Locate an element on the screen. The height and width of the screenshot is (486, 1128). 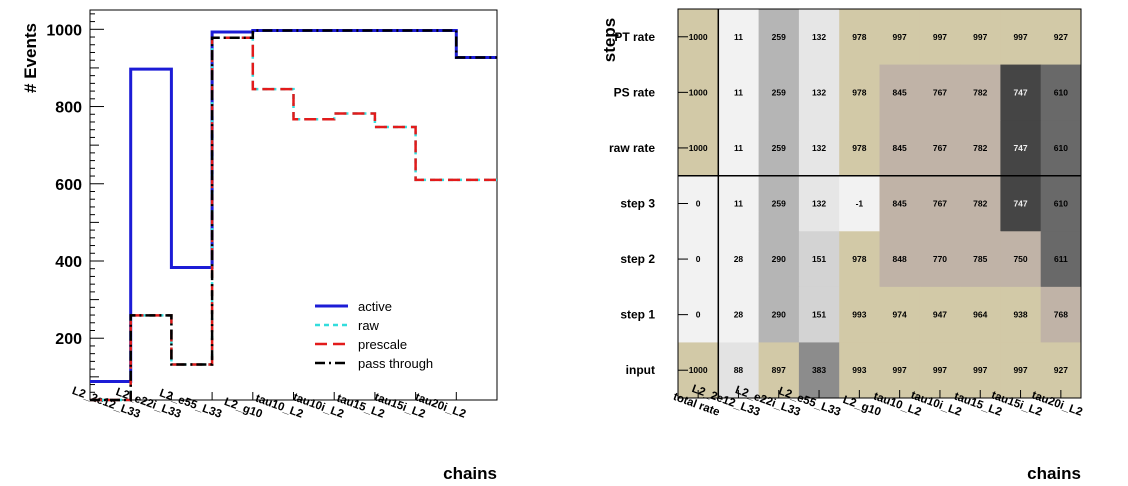
cell-value: 750 is located at coordinates (1020, 259).